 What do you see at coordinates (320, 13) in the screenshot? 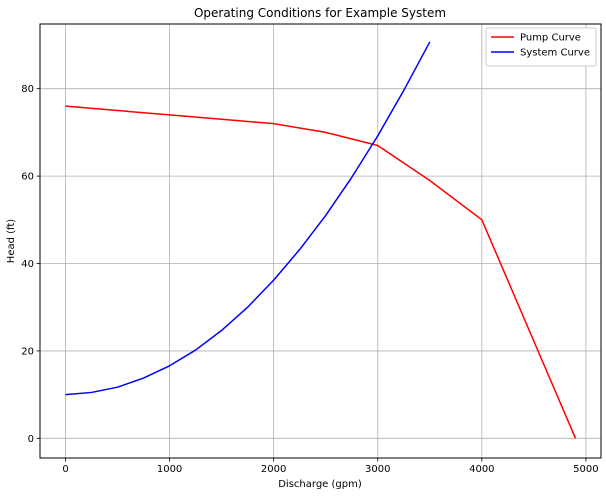
I see `chart-title: Operating Conditions for Example System` at bounding box center [320, 13].